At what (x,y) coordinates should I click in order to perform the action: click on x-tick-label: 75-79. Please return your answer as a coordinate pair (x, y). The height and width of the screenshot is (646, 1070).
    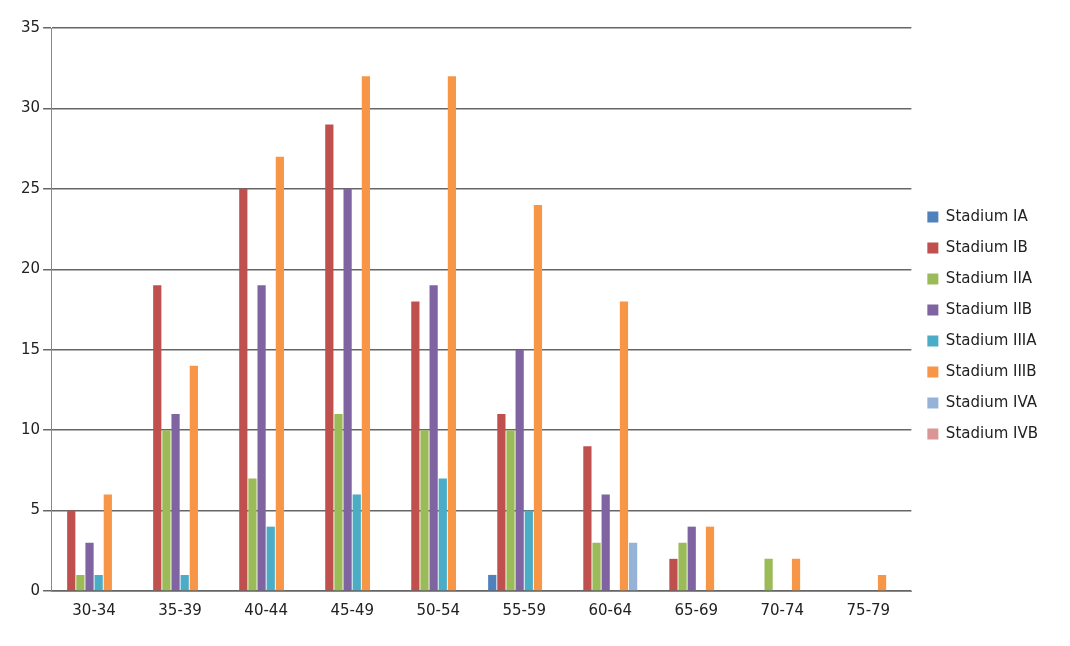
    Looking at the image, I should click on (868, 609).